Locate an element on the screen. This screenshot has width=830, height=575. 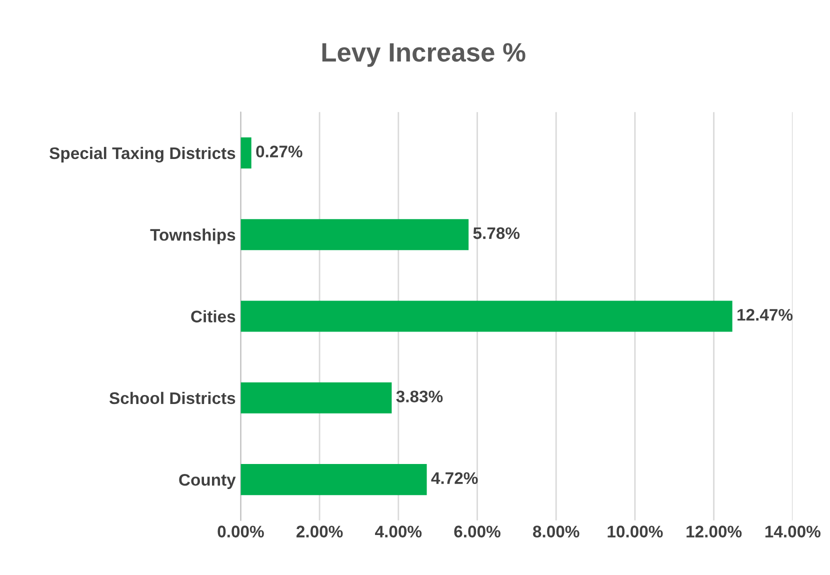
data-label: 0.27% is located at coordinates (279, 152).